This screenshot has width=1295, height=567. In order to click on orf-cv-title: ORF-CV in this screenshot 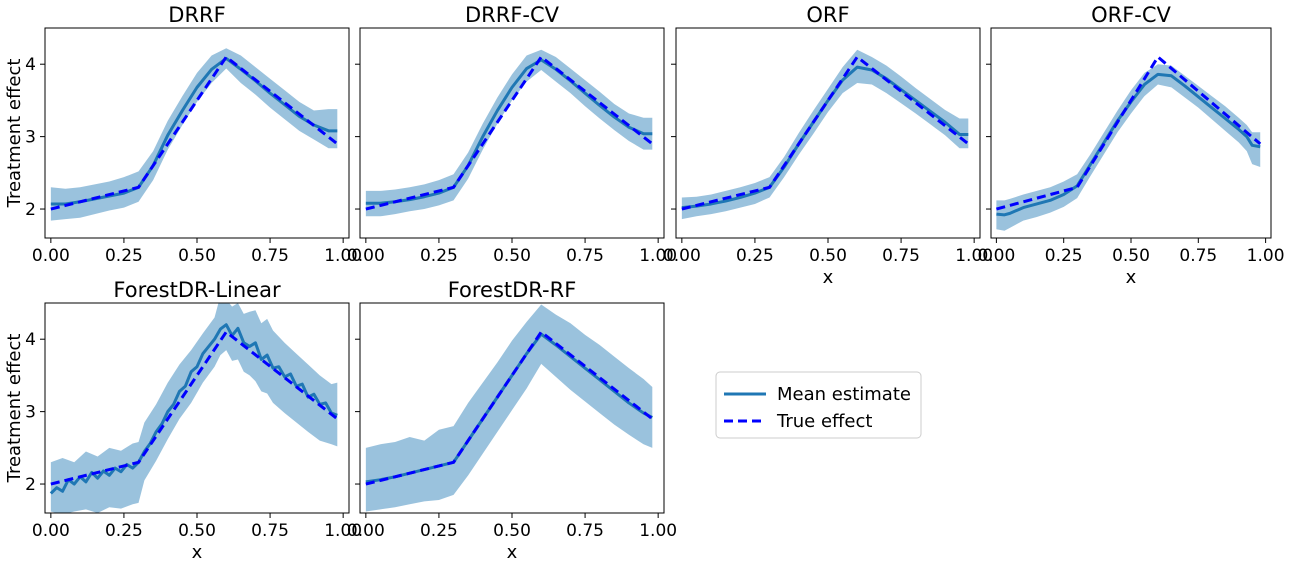, I will do `click(1131, 15)`.